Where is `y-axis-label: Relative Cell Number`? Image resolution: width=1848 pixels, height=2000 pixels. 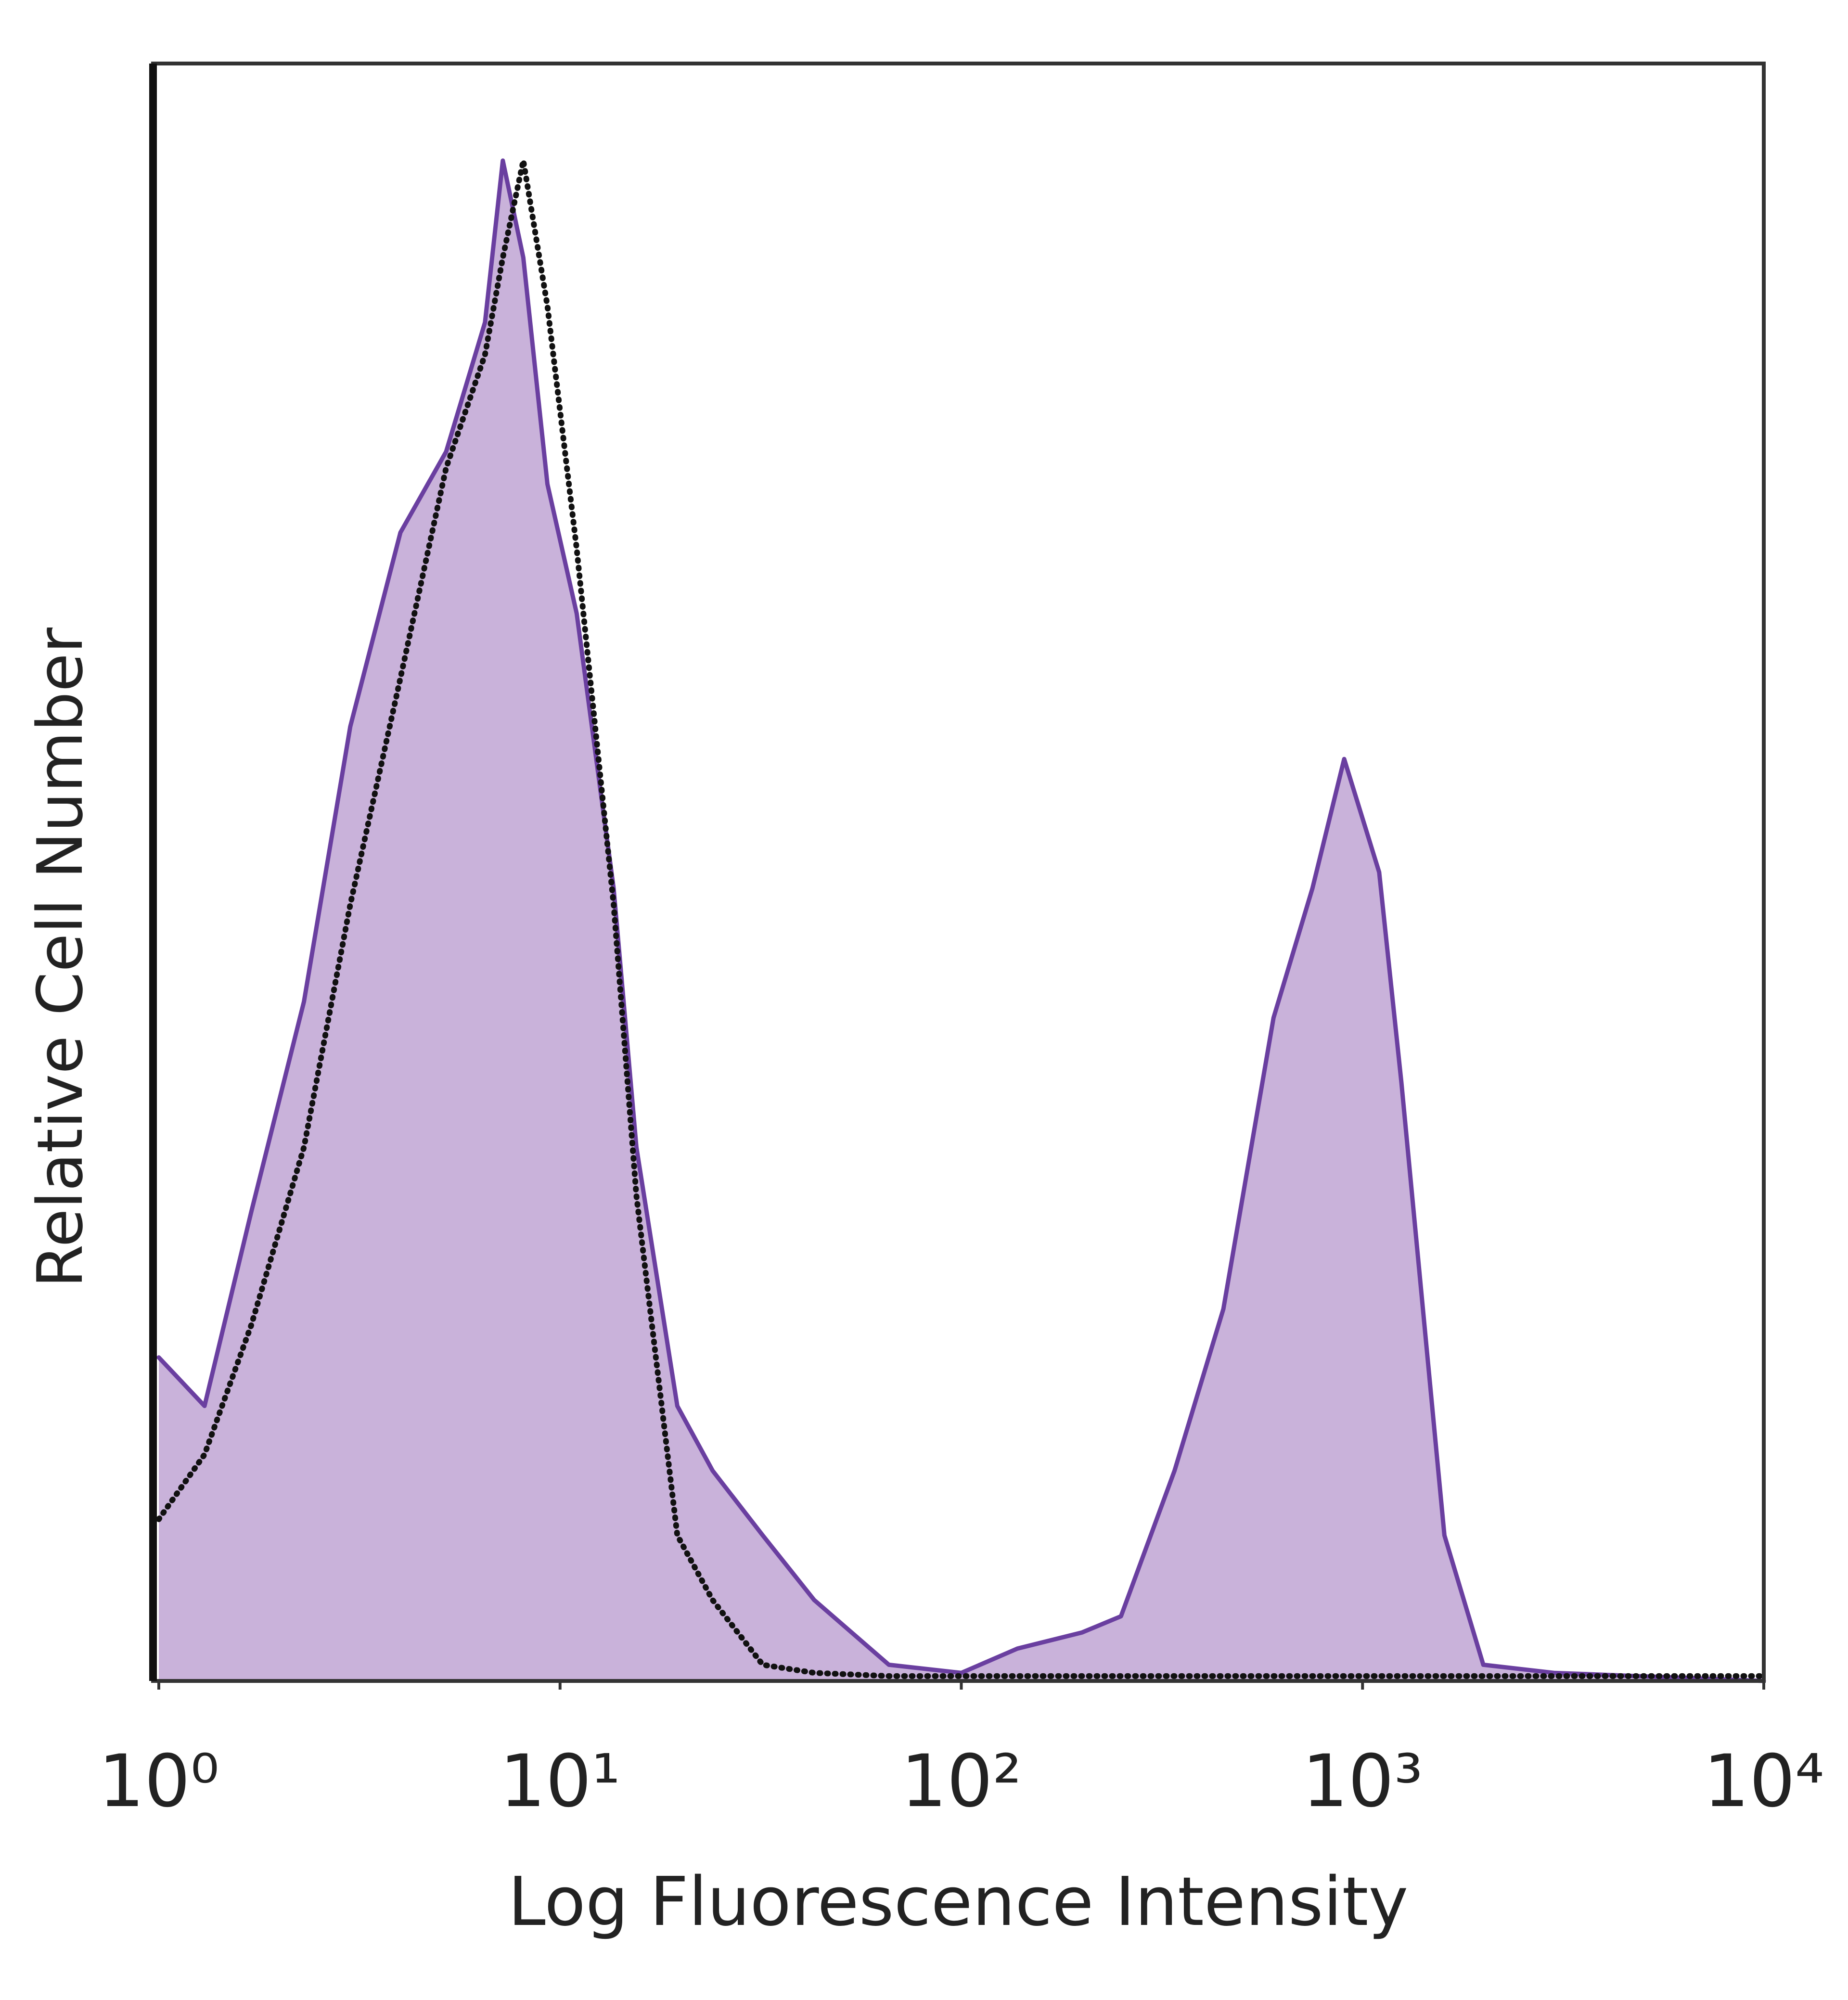 y-axis-label: Relative Cell Number is located at coordinates (60, 957).